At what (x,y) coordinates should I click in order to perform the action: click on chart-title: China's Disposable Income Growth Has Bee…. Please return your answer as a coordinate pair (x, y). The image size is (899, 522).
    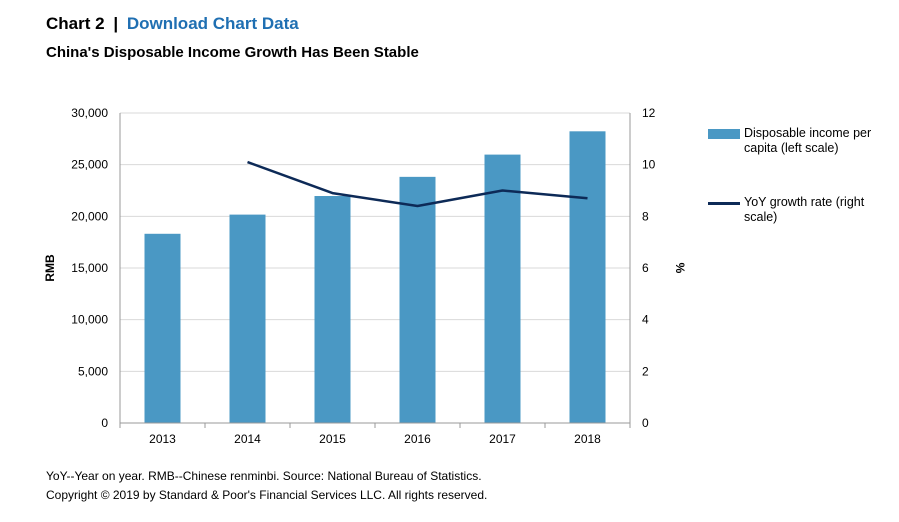
    Looking at the image, I should click on (232, 52).